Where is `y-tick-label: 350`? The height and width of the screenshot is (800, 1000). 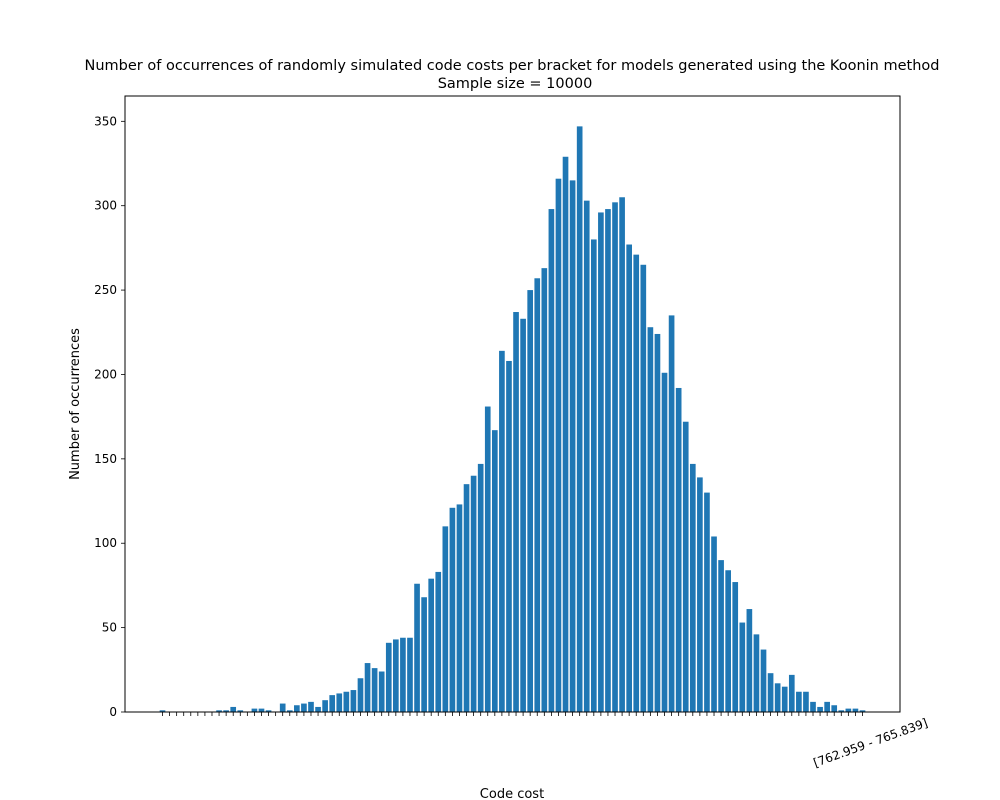 y-tick-label: 350 is located at coordinates (105, 121).